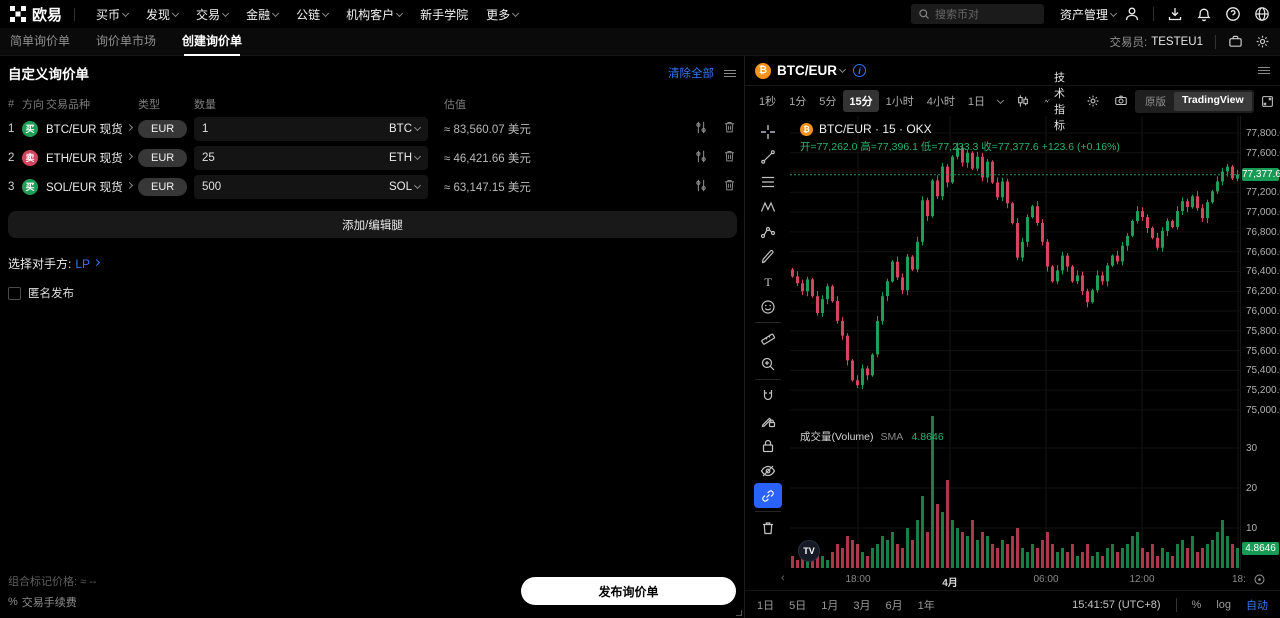 This screenshot has height=618, width=1280. I want to click on timeframe-4小时: 4小时, so click(940, 102).